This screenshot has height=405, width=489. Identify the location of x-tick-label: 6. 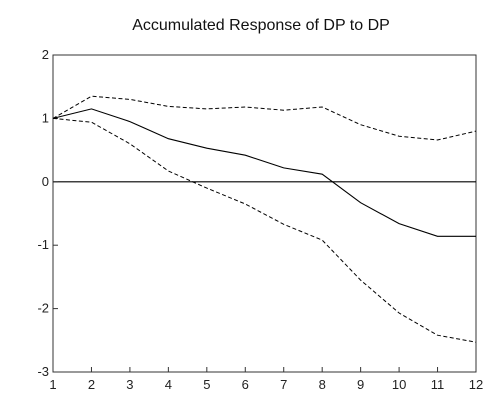
(245, 384).